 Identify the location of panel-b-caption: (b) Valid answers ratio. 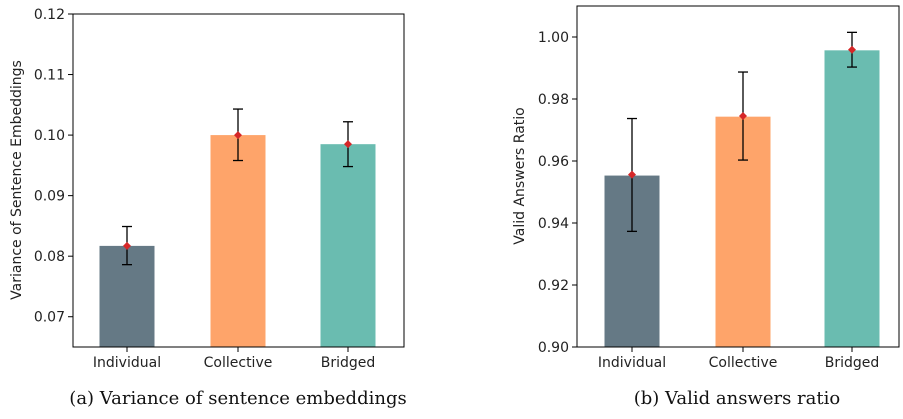
(737, 398).